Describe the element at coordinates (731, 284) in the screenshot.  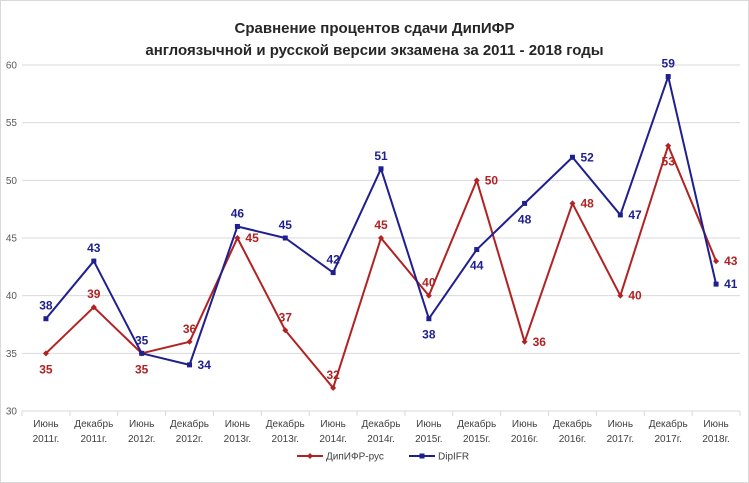
I see `data-label: 41` at that location.